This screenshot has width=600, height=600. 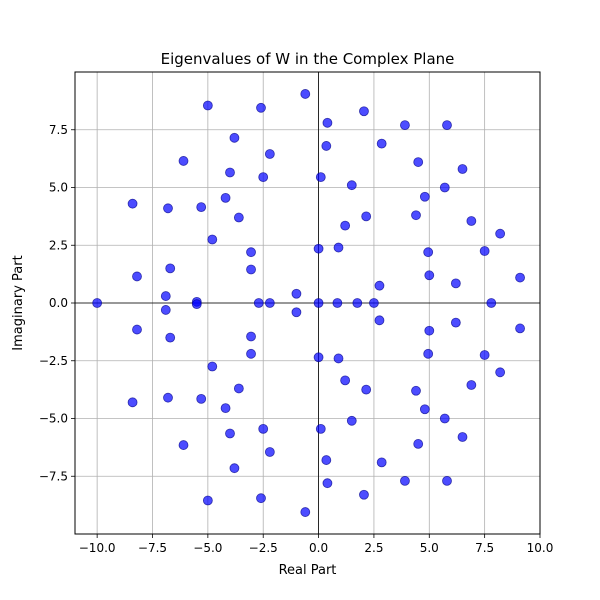 I want to click on y-tick-label: 0.0, so click(x=58, y=303).